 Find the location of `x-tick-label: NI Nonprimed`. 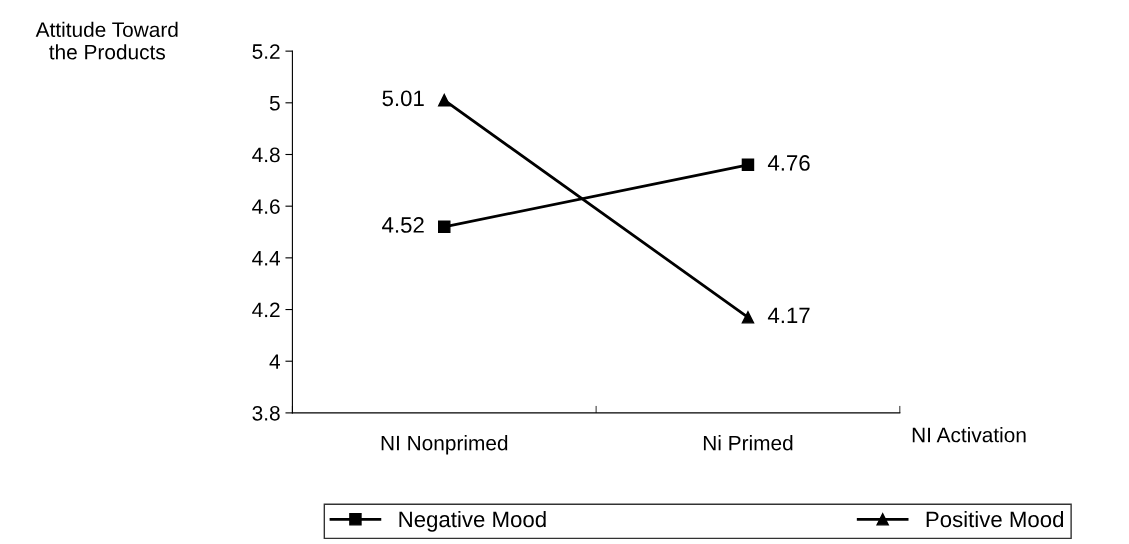

x-tick-label: NI Nonprimed is located at coordinates (444, 445).